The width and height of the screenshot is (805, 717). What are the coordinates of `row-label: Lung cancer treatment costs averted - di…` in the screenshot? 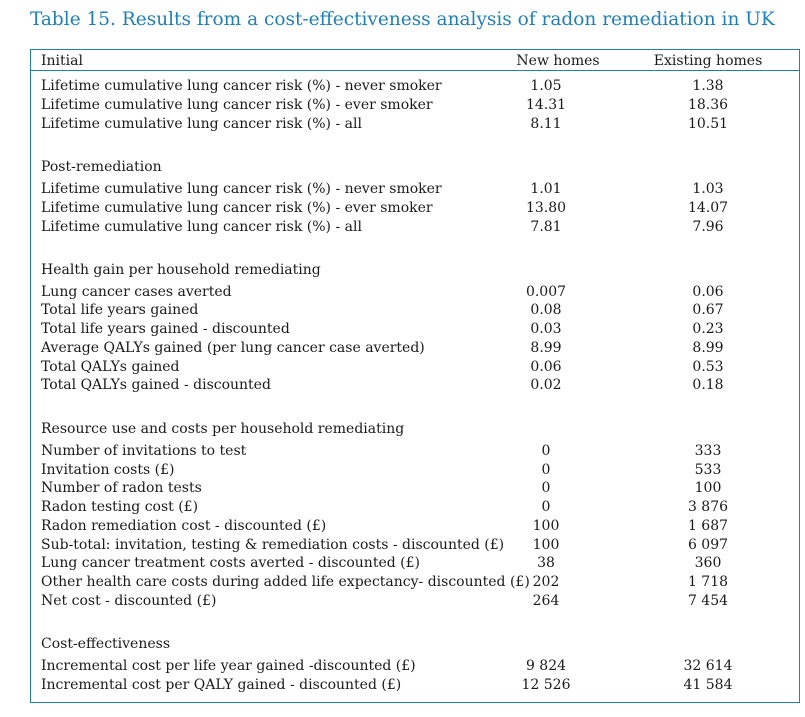 It's located at (230, 563).